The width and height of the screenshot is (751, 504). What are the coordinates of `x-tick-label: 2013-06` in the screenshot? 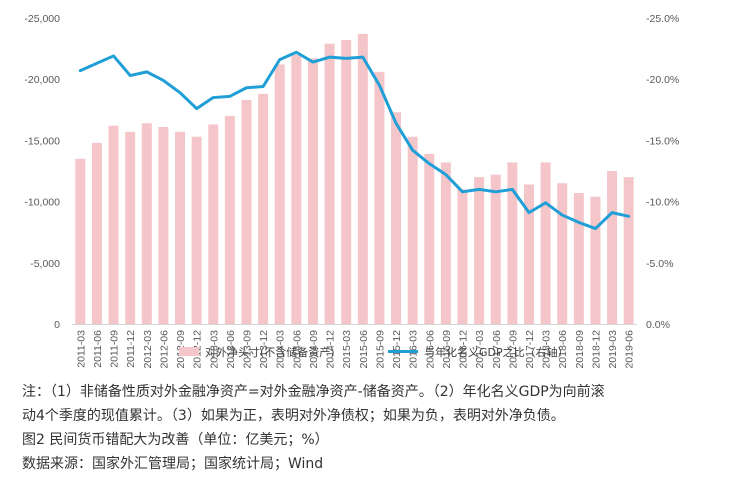 It's located at (231, 349).